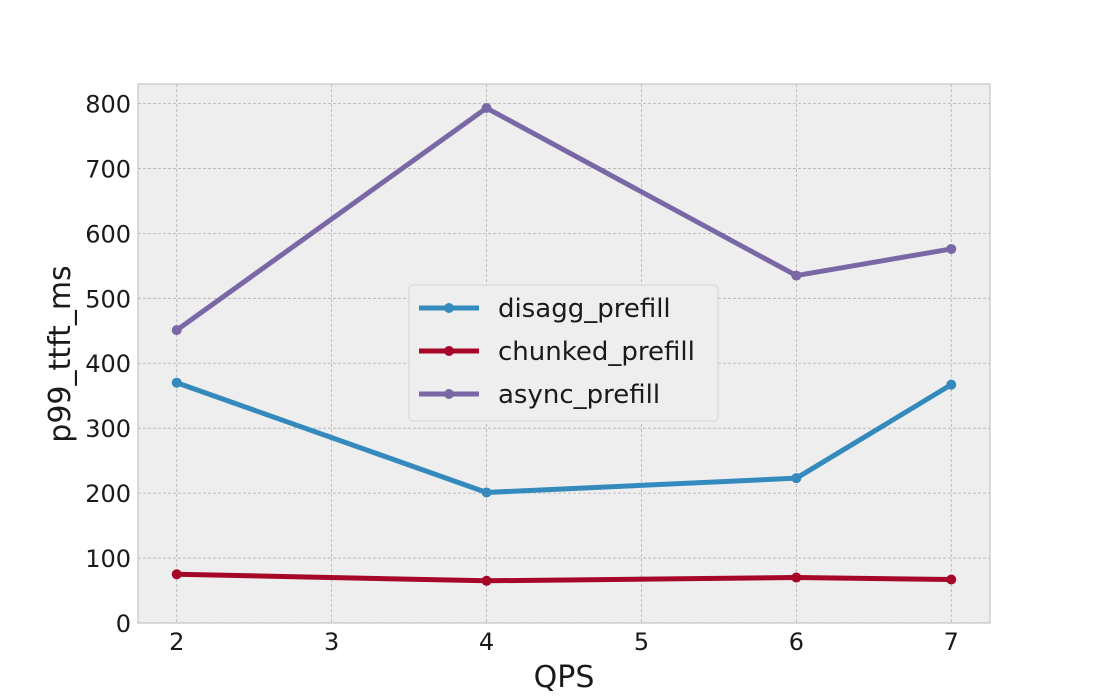 The height and width of the screenshot is (700, 1100). Describe the element at coordinates (108, 494) in the screenshot. I see `y-tick-label: 200` at that location.